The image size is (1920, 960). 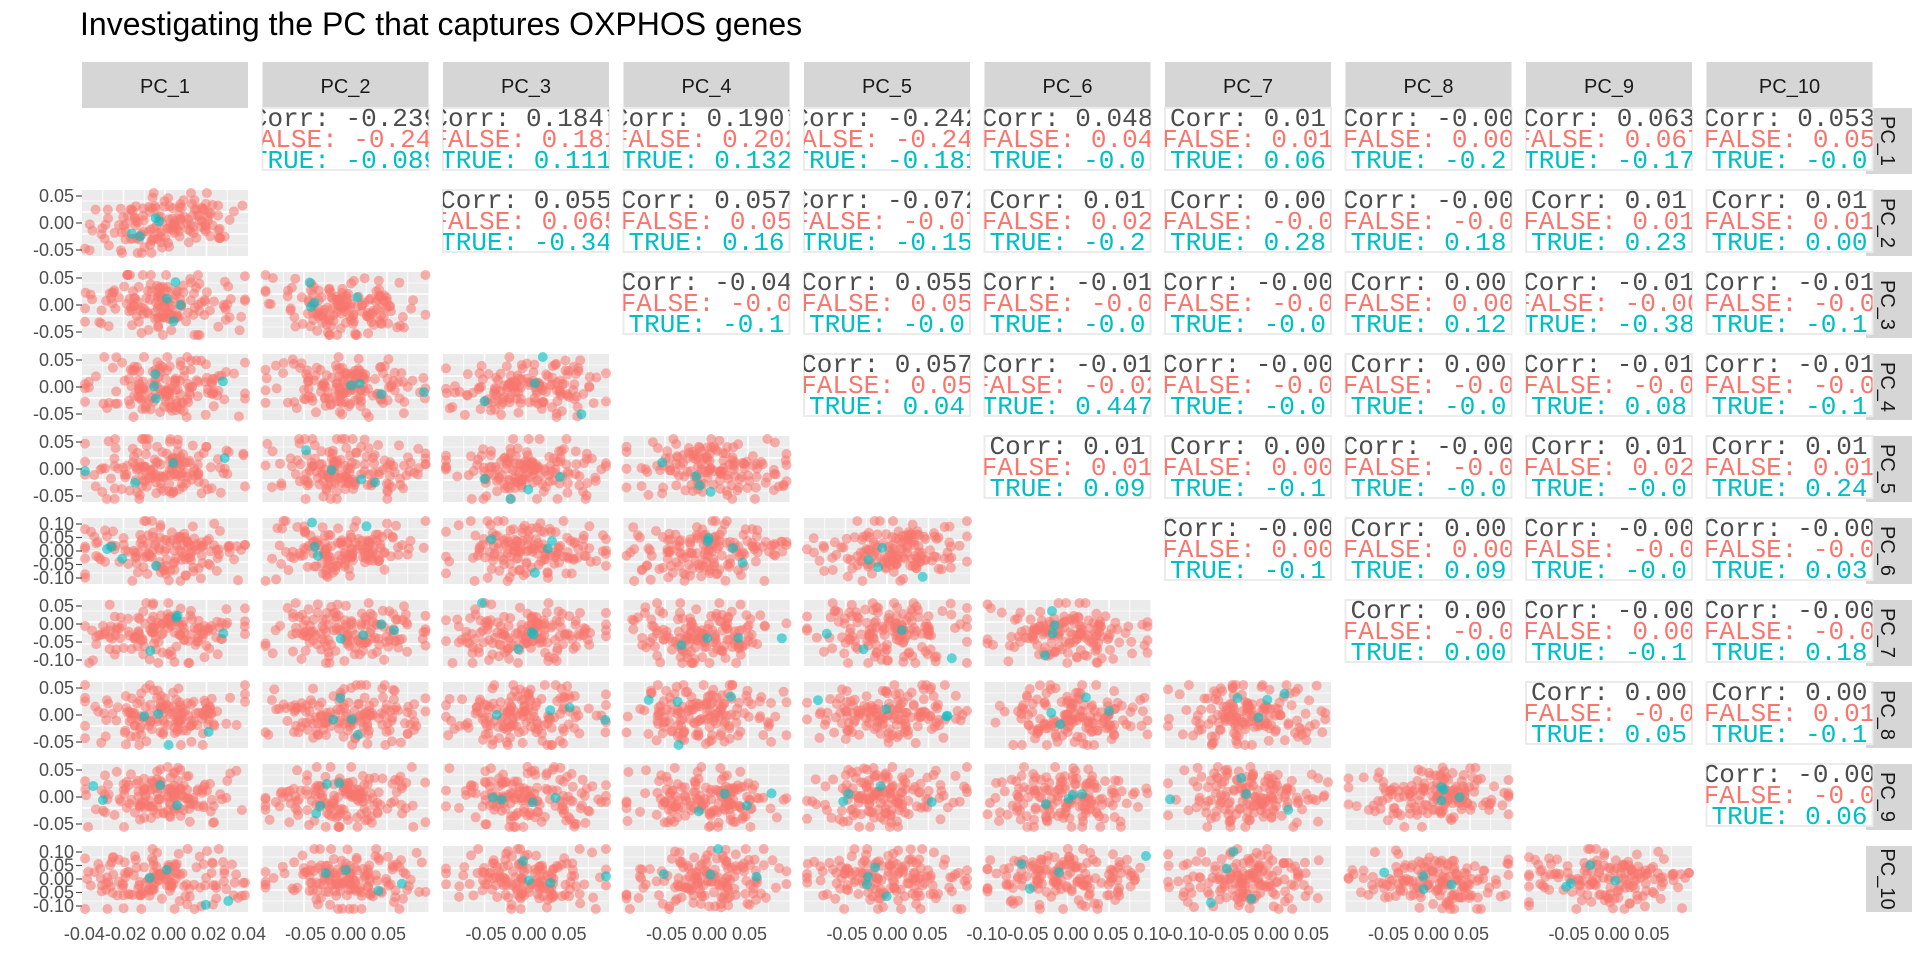 What do you see at coordinates (1887, 715) in the screenshot?
I see `strip-row-label-8: PC_8` at bounding box center [1887, 715].